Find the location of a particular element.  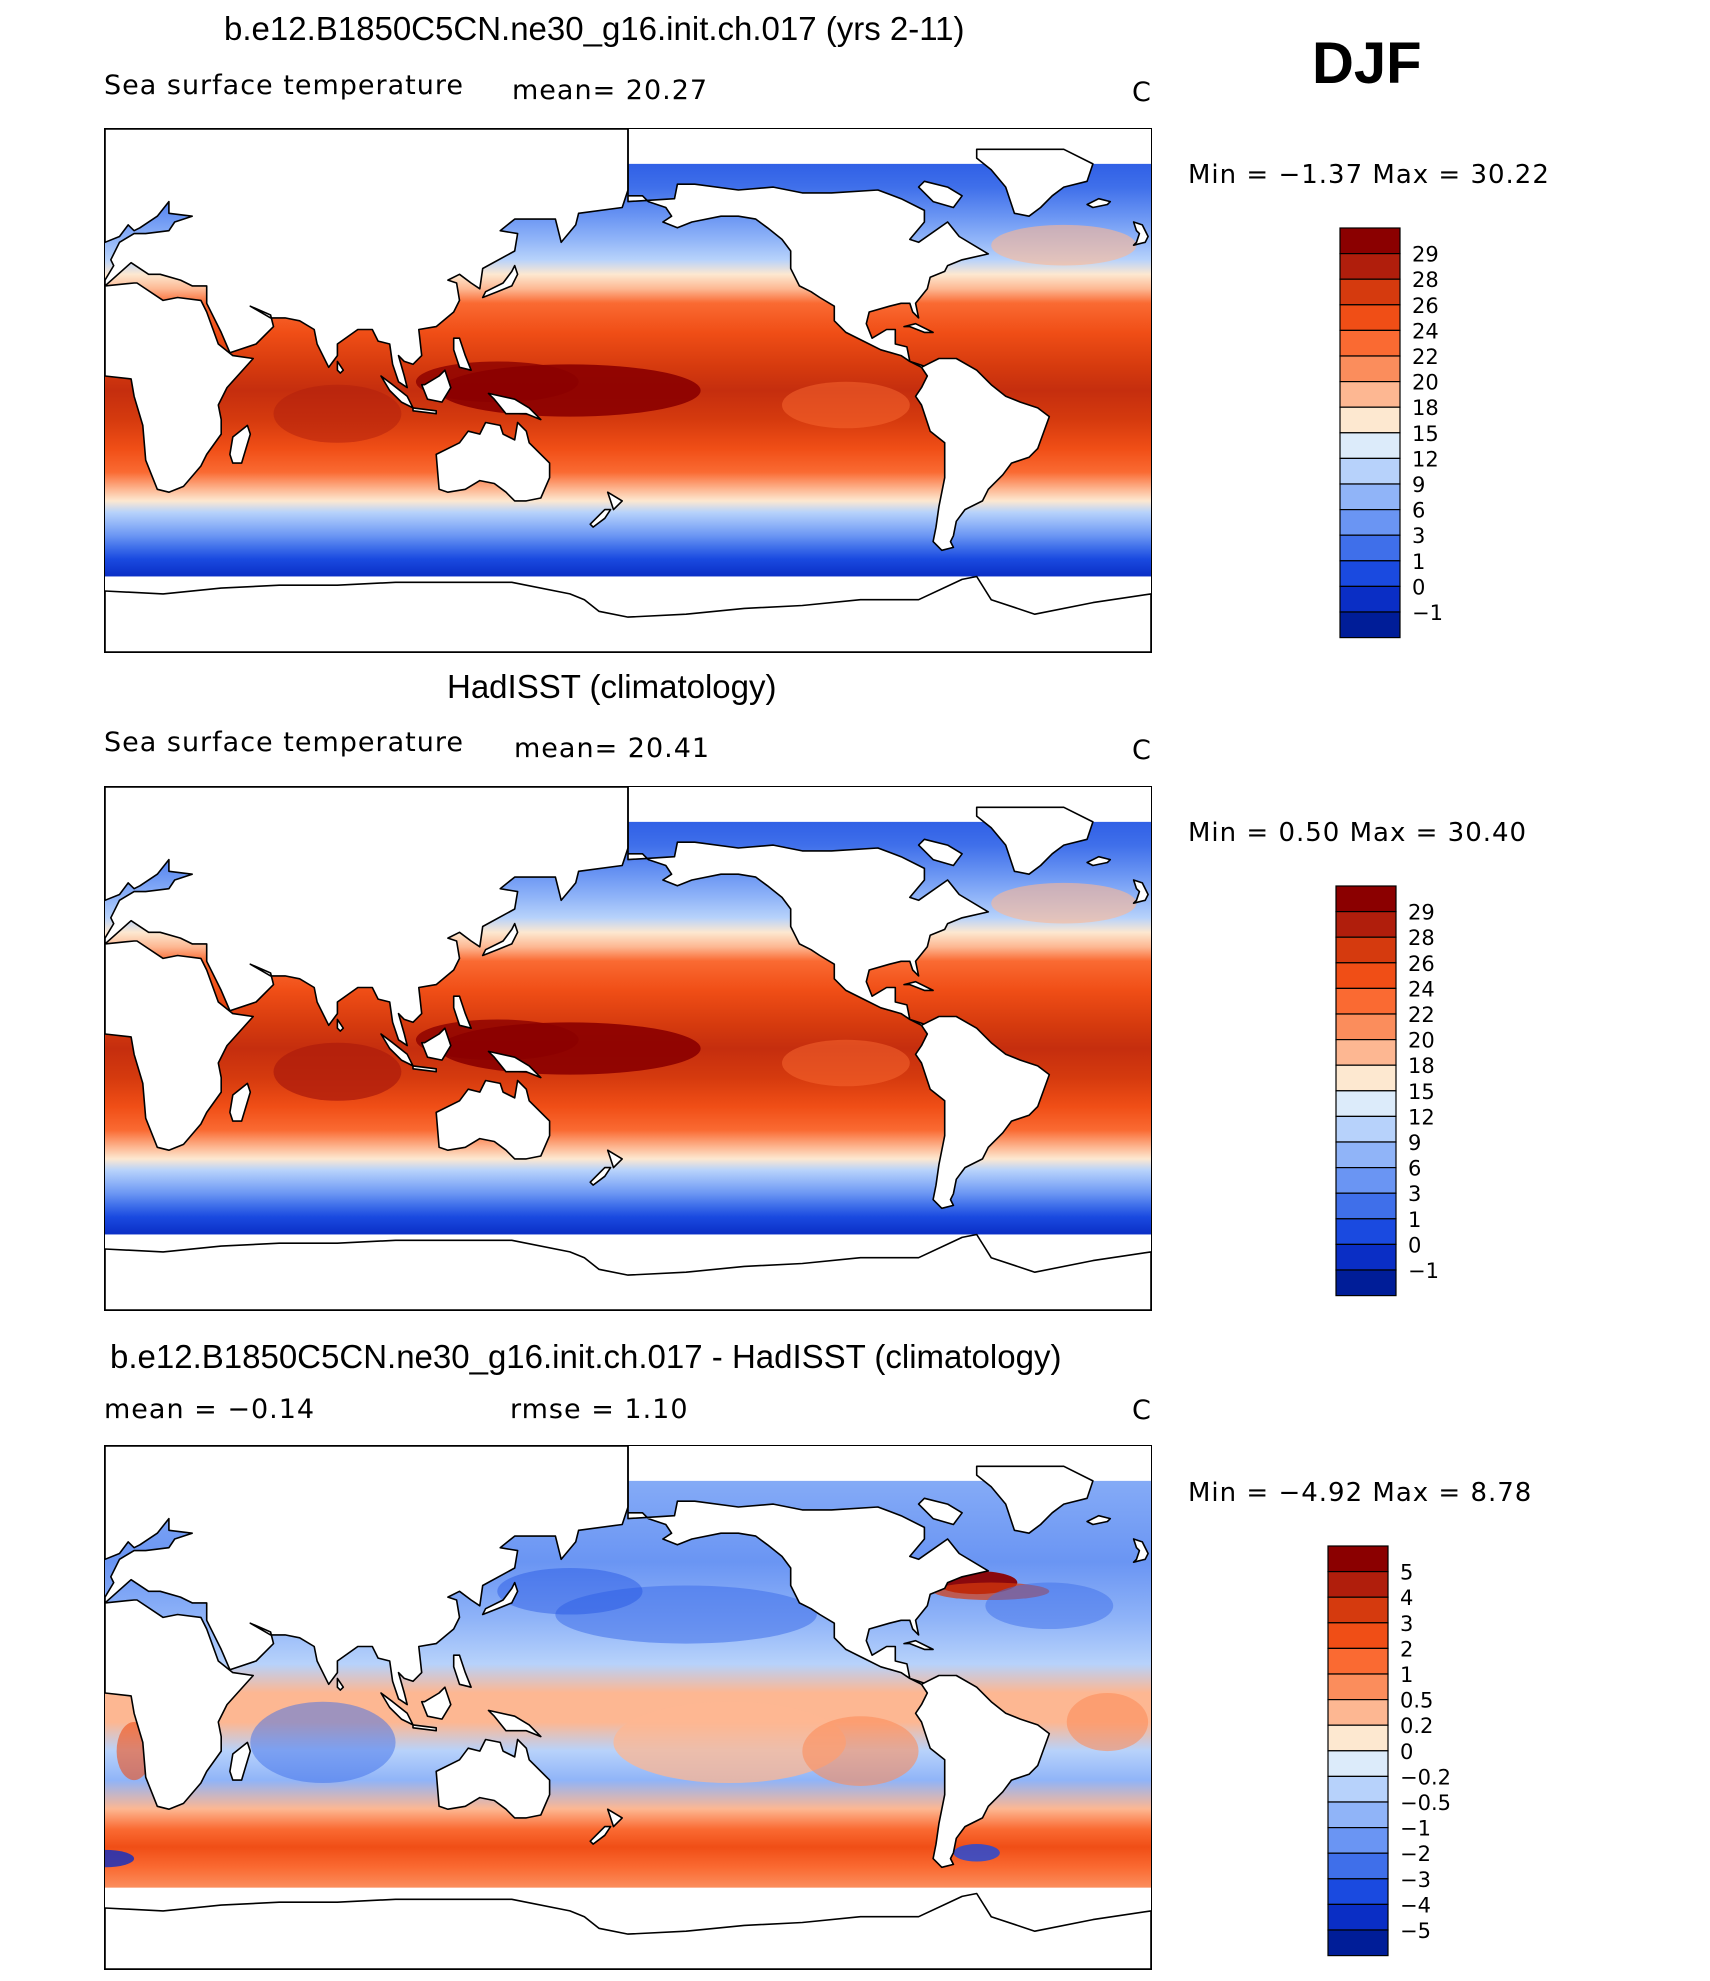

colorbar-tick-label: 22 is located at coordinates (1425, 357).